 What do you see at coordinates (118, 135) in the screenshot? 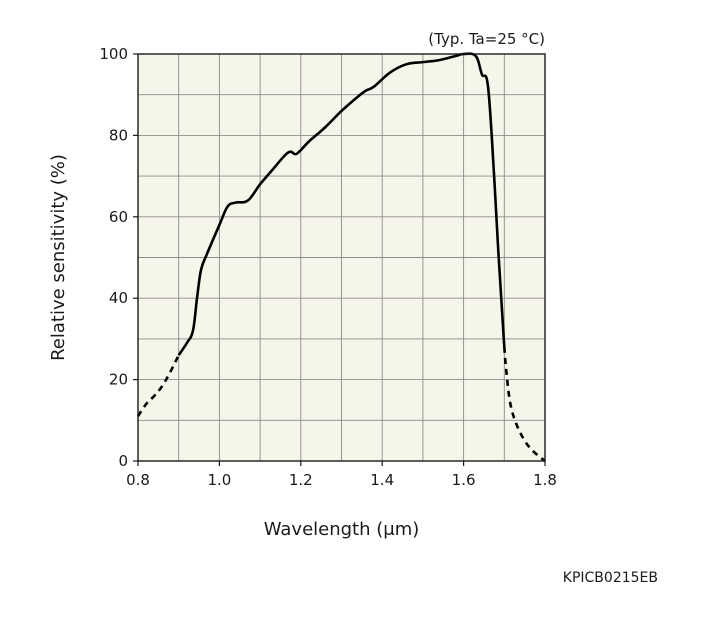
I see `y-tick-label: 80` at bounding box center [118, 135].